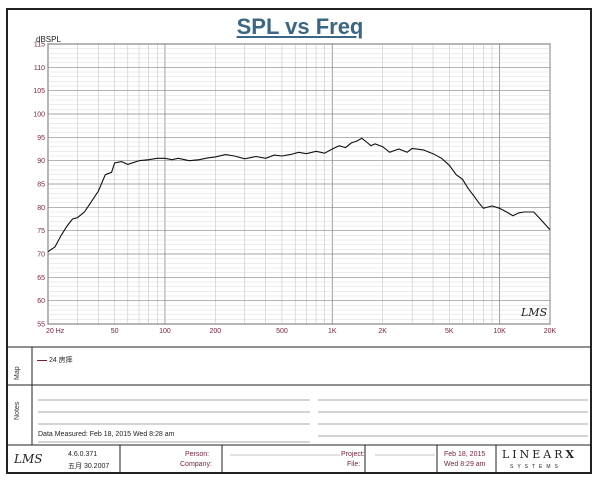  Describe the element at coordinates (60, 360) in the screenshot. I see `legend-entry-label: 24 房摔` at that location.